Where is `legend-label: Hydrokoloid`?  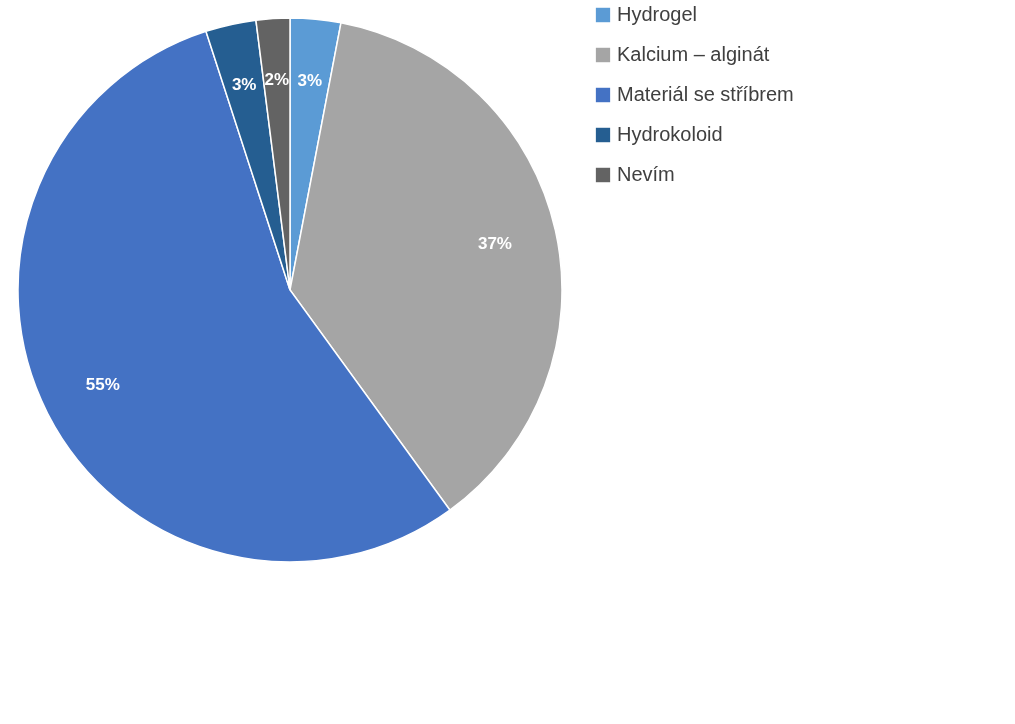 legend-label: Hydrokoloid is located at coordinates (670, 134).